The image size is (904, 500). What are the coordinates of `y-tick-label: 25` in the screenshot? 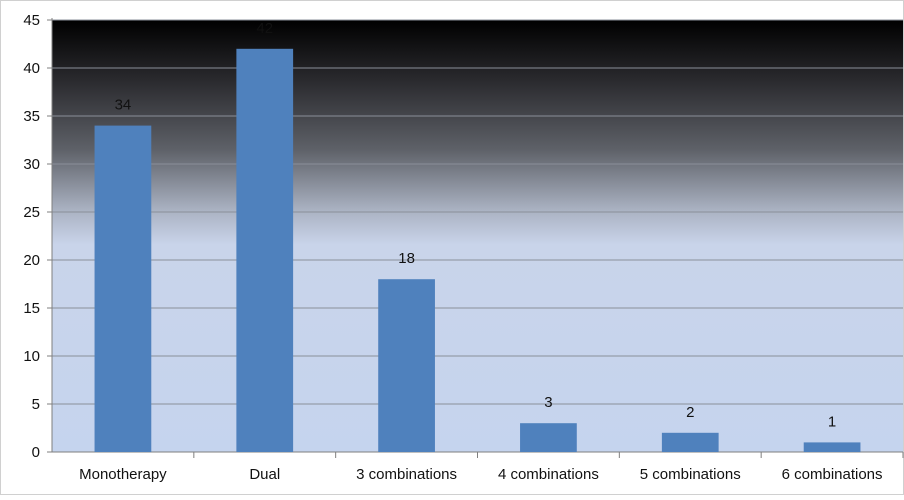 It's located at (31, 212).